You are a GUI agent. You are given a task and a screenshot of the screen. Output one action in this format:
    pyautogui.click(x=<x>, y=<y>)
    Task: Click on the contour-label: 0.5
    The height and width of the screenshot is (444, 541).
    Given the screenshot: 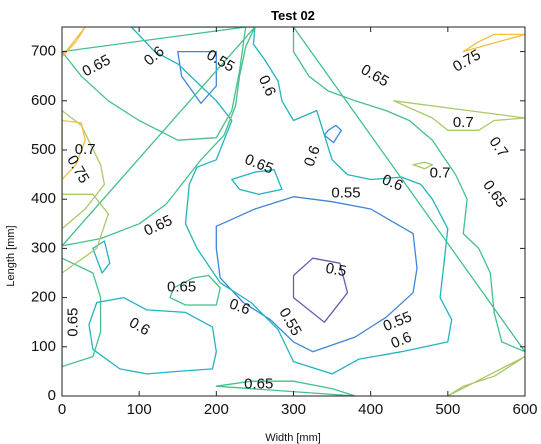 What is the action you would take?
    pyautogui.click(x=335, y=270)
    